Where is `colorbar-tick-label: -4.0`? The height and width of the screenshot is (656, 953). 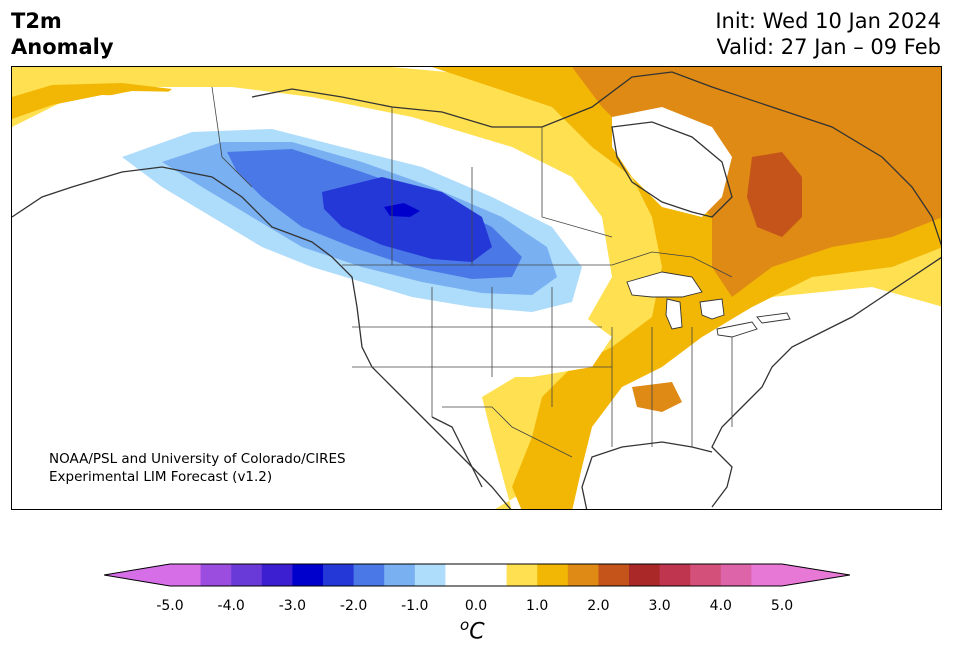 colorbar-tick-label: -4.0 is located at coordinates (231, 606).